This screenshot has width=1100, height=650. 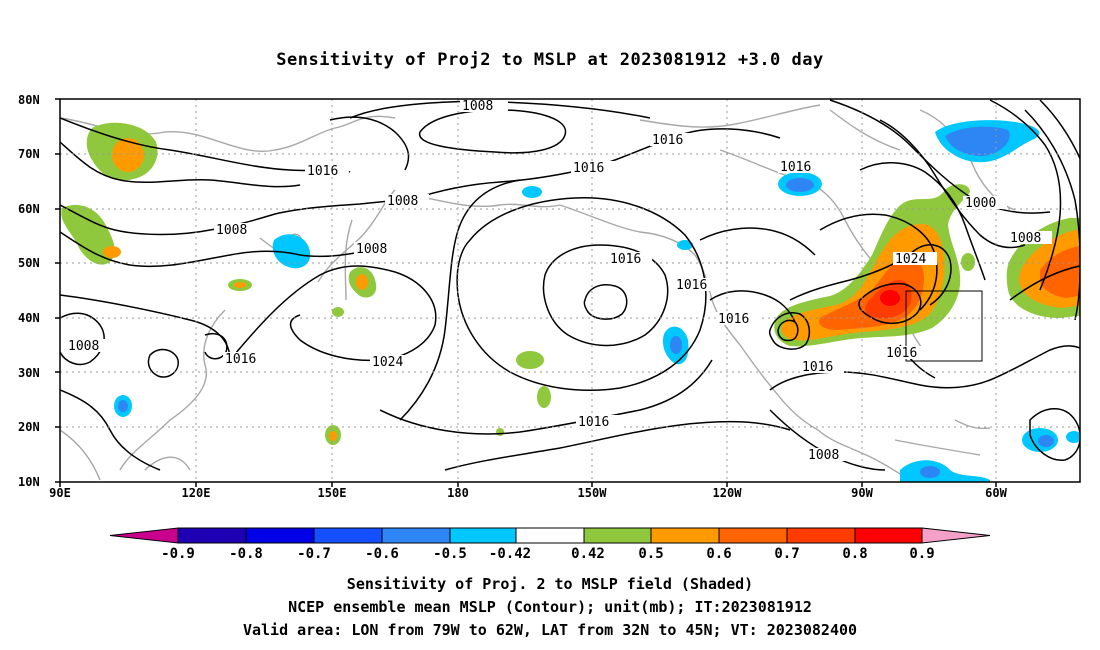 I want to click on colorbar-label: 0.5, so click(x=651, y=554).